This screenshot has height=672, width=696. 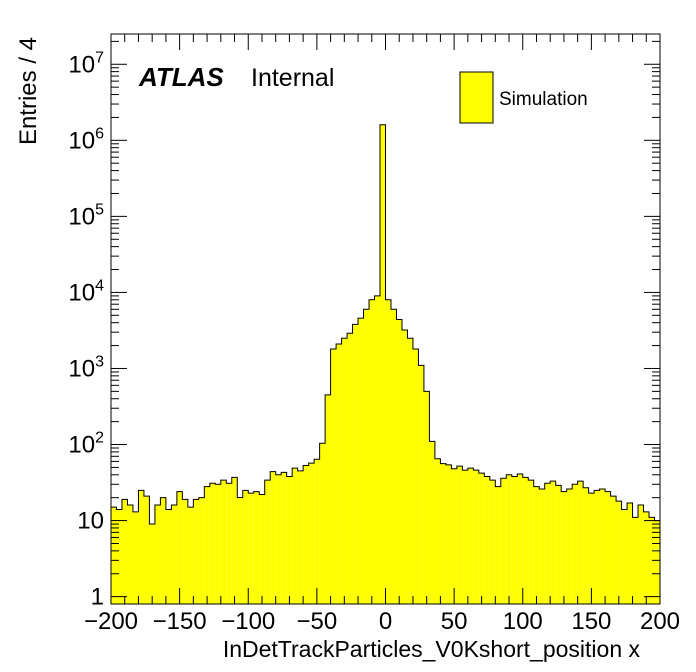 What do you see at coordinates (248, 621) in the screenshot?
I see `x-tick-label: −100` at bounding box center [248, 621].